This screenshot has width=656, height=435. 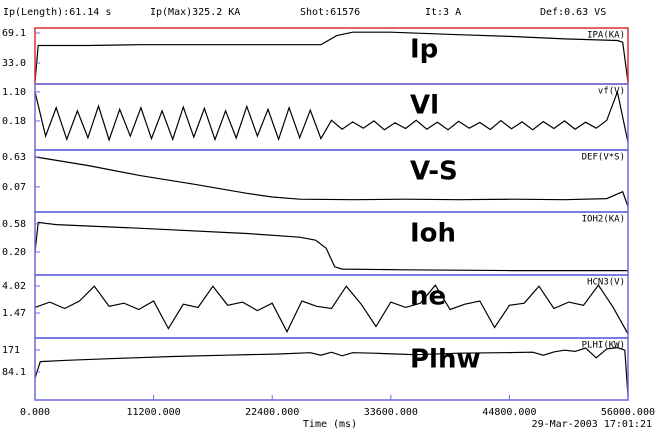 I want to click on channel-label: DEF(V*S), so click(x=603, y=158).